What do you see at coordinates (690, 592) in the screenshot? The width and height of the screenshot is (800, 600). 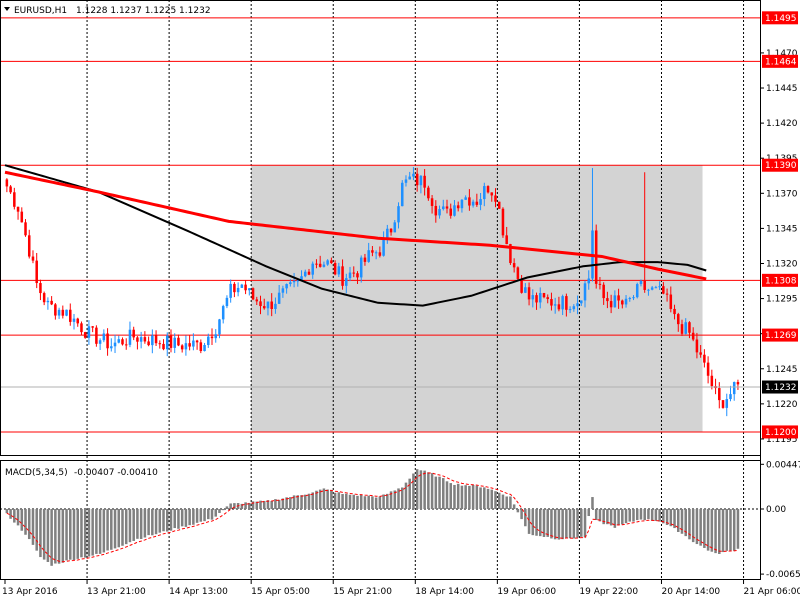 I see `time-tick-label: 20 Apr 14:00` at bounding box center [690, 592].